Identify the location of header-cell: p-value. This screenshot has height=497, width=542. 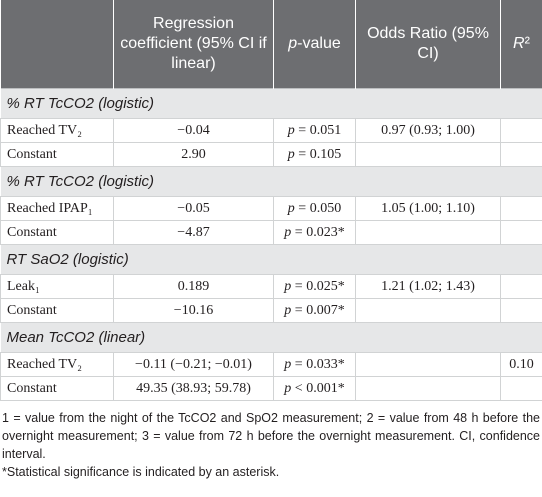
(314, 44).